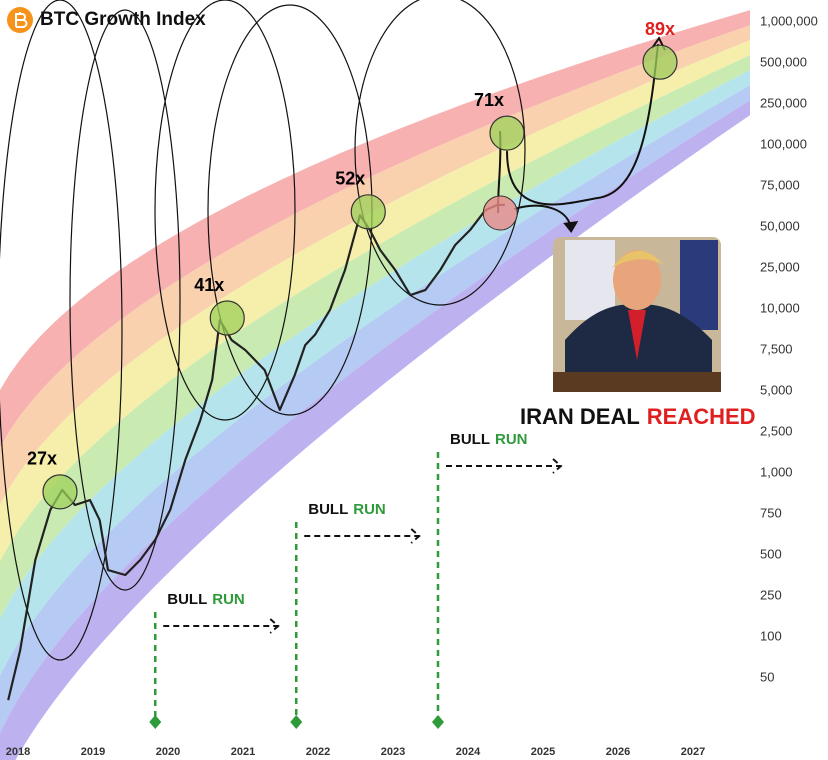 The height and width of the screenshot is (760, 828). What do you see at coordinates (318, 752) in the screenshot?
I see `x-tick-label: 2022` at bounding box center [318, 752].